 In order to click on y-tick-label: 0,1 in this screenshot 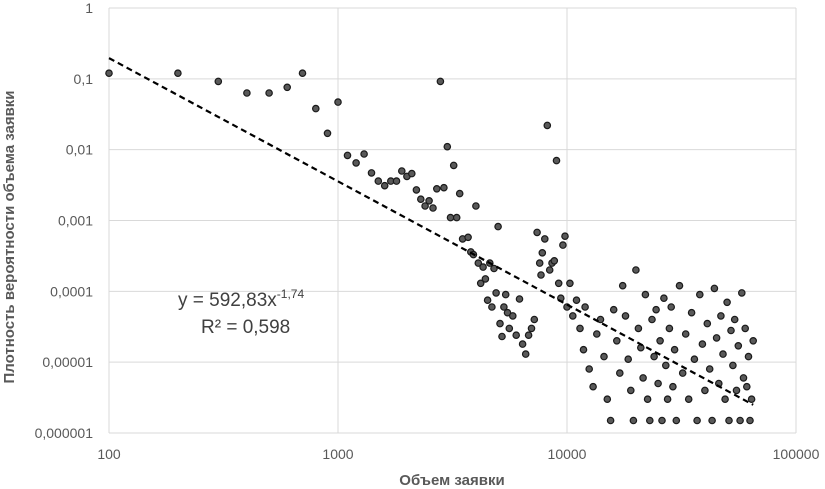, I will do `click(84, 79)`.